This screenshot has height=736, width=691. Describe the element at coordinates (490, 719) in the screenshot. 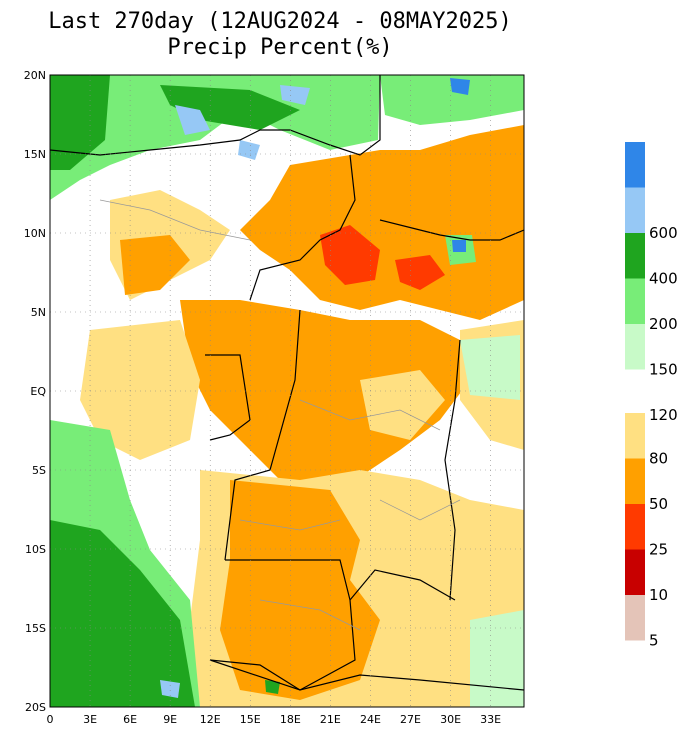

I see `lon-tick-label: 33E` at that location.